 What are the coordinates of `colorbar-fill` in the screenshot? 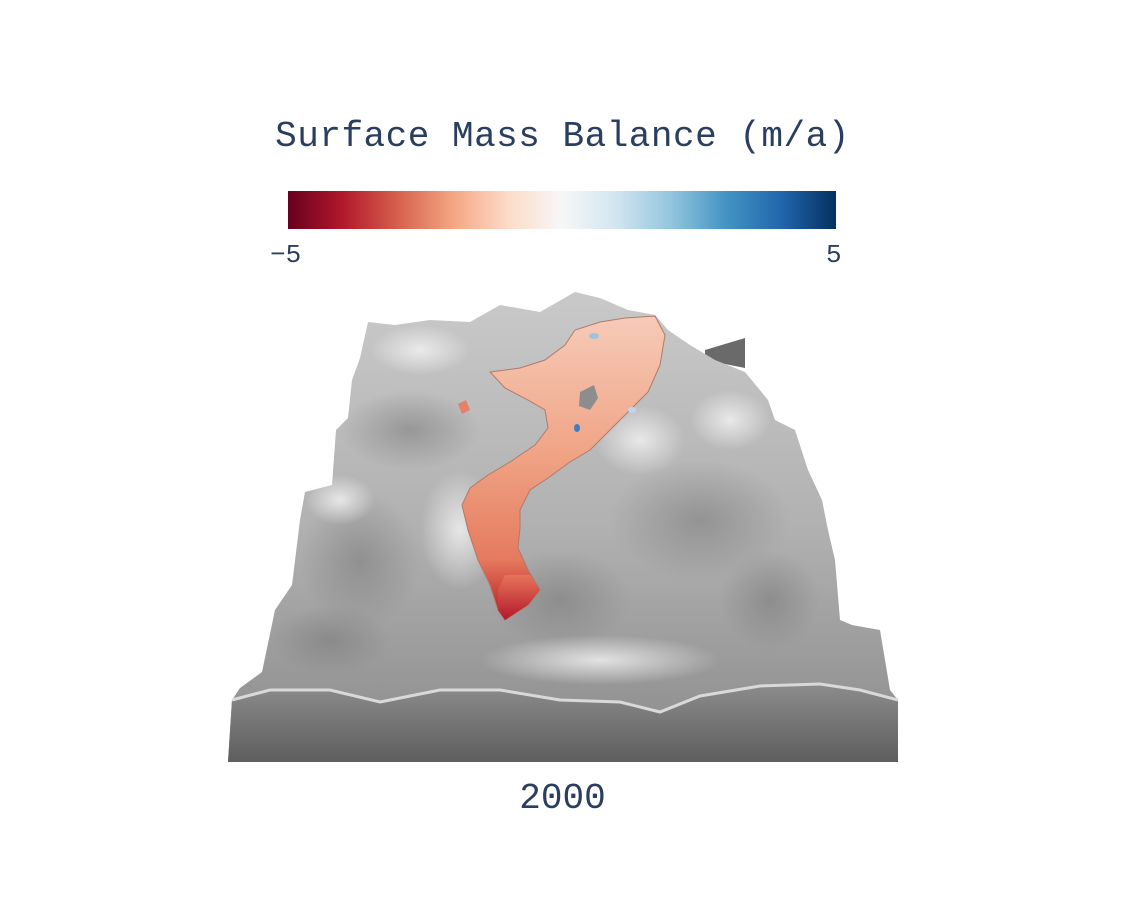 It's located at (562, 210).